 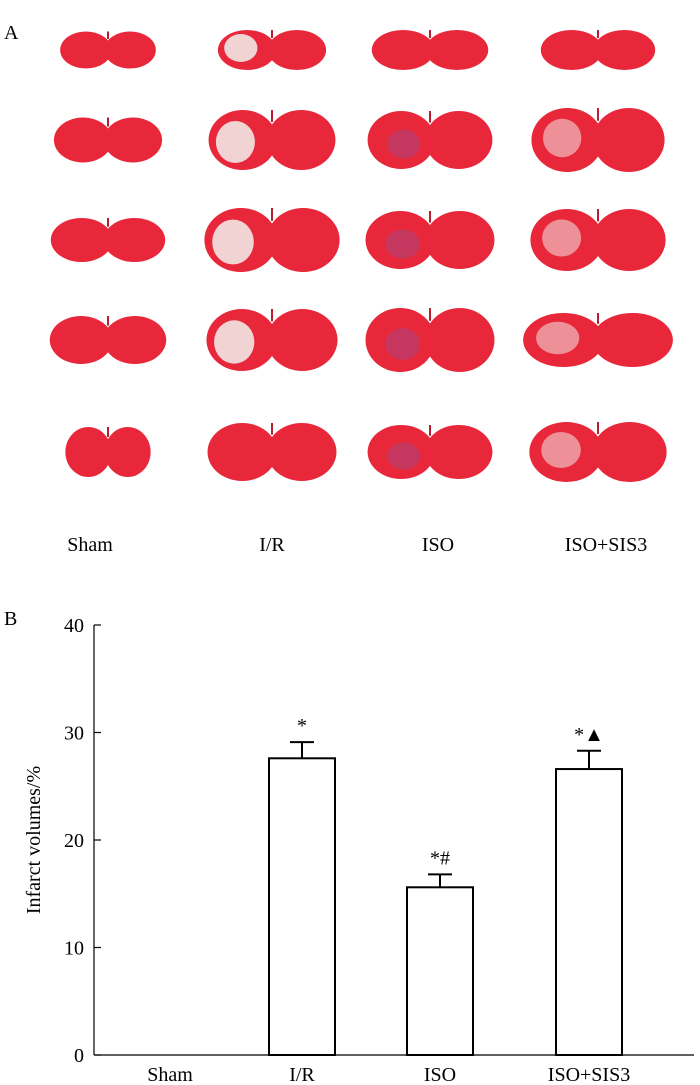 What do you see at coordinates (589, 735) in the screenshot?
I see `significance-marker: *▲` at bounding box center [589, 735].